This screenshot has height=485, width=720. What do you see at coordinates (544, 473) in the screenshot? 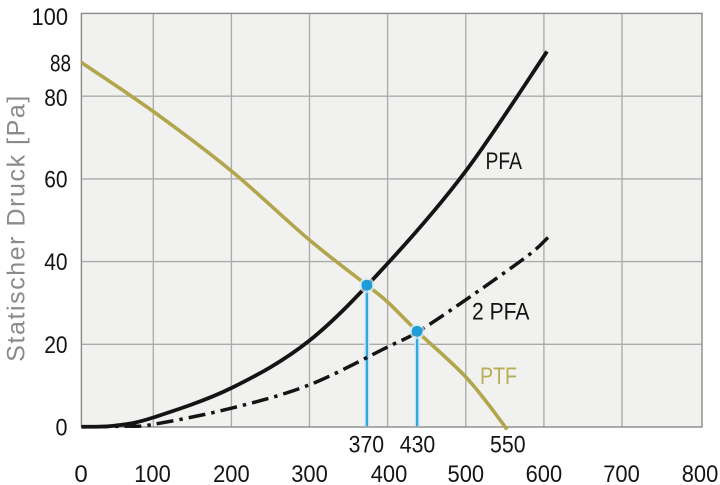
I see `svg-text: 600` at bounding box center [544, 473].